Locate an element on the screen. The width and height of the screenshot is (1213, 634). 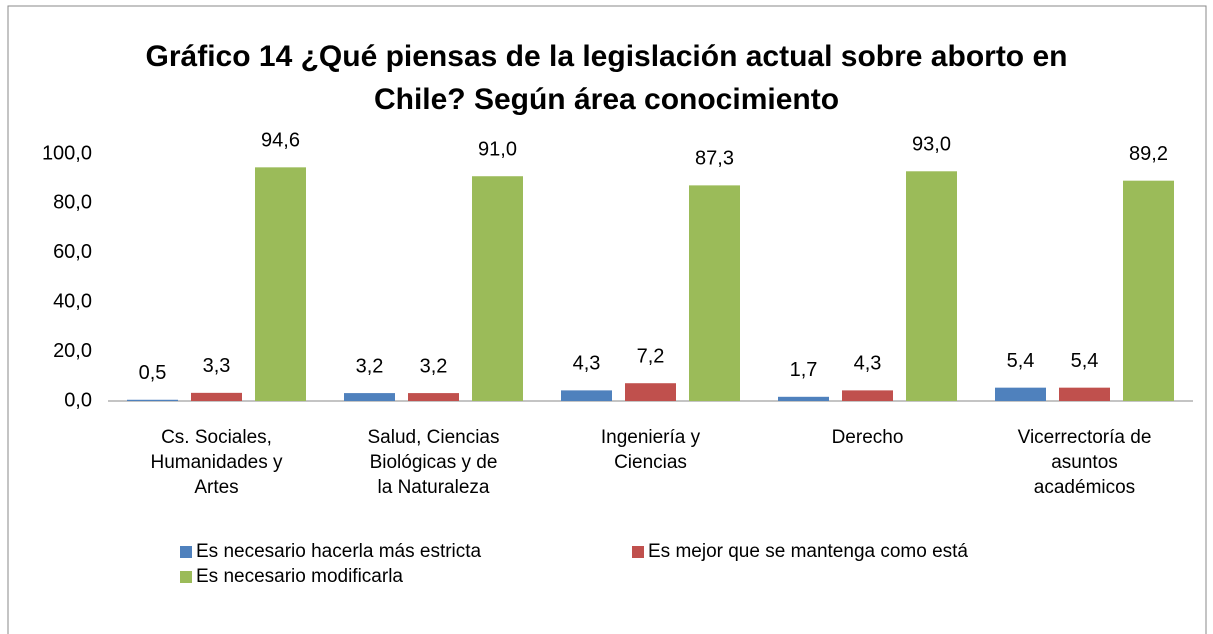
x-tick-box: Vicerrectoría de asuntos académicos is located at coordinates (1084, 462).